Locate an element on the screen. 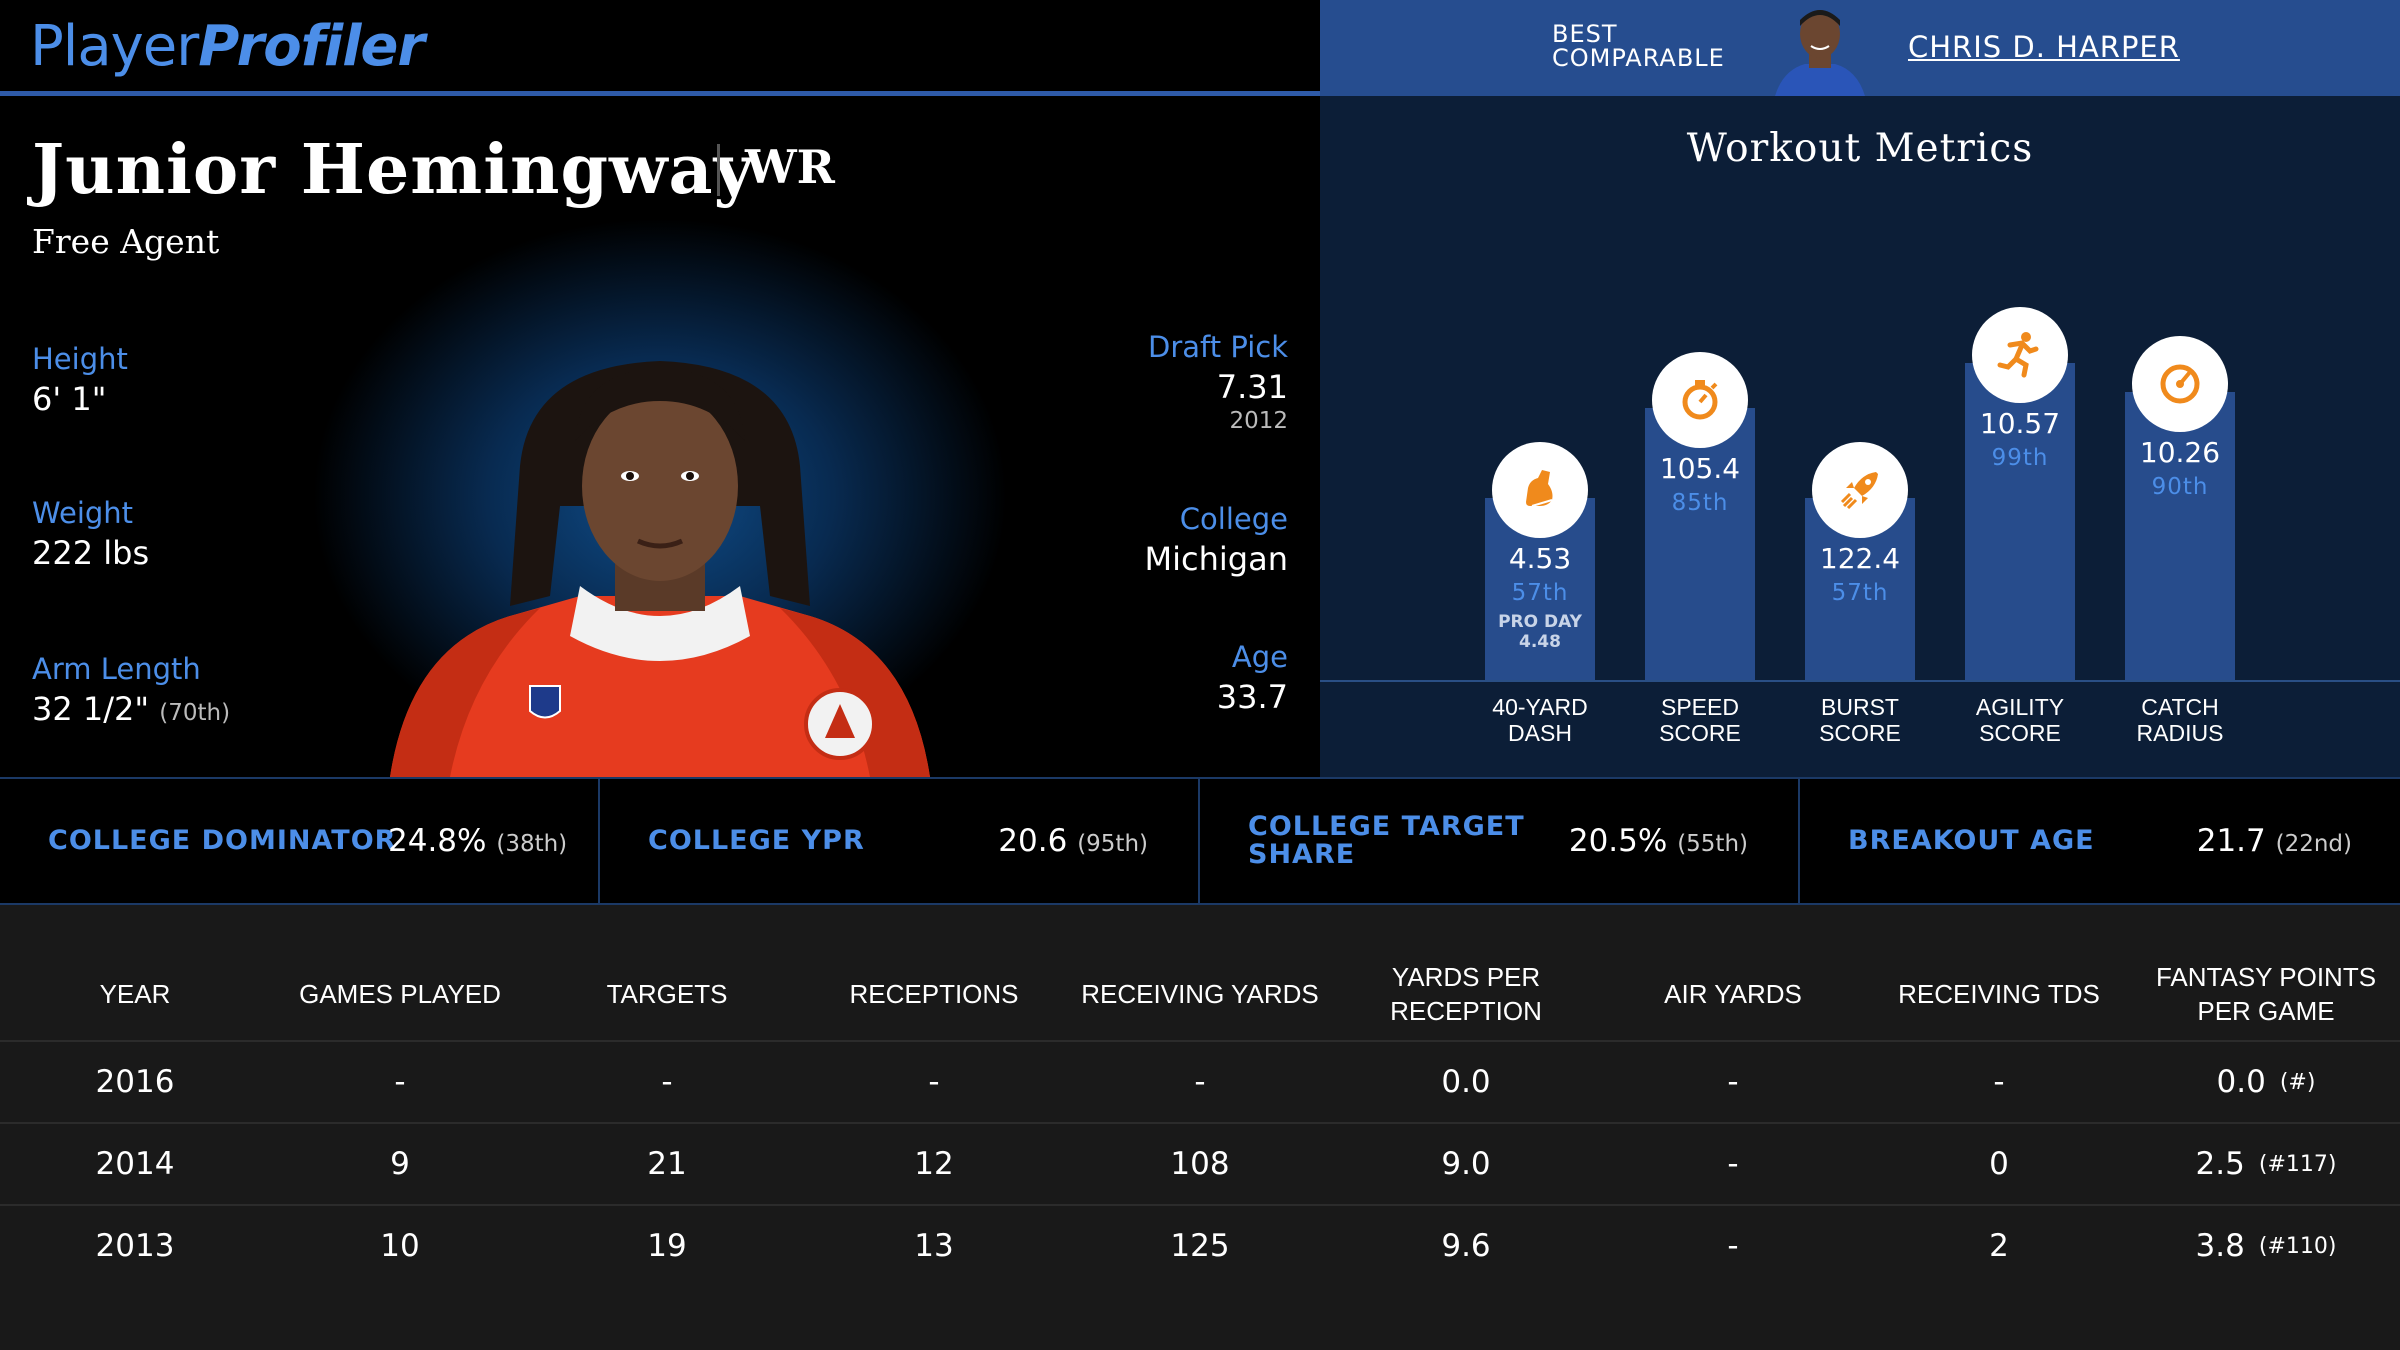 The height and width of the screenshot is (1350, 2400). best-comparable-bar: BEST COMPARABLE CHRIS D. HARPER is located at coordinates (1860, 48).